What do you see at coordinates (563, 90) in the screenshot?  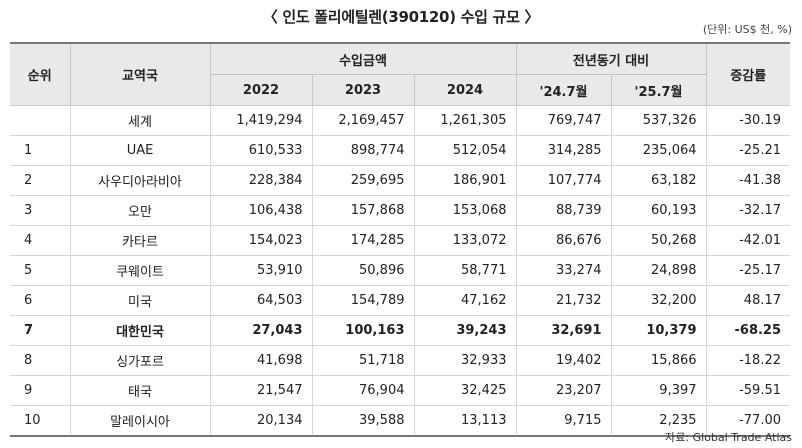 I see `header-2407: '24.7월` at bounding box center [563, 90].